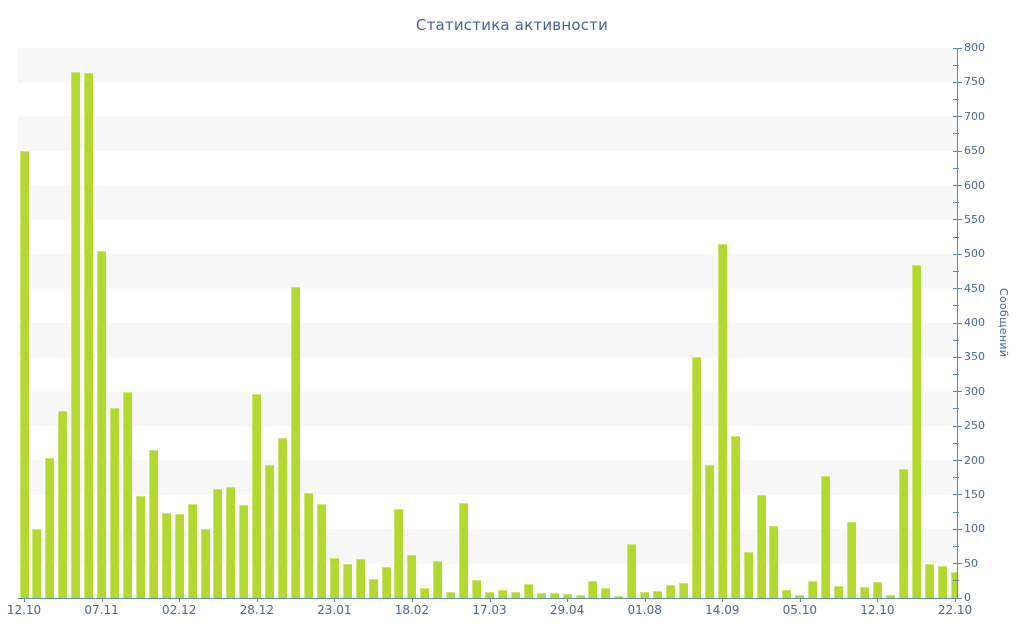  What do you see at coordinates (489, 610) in the screenshot?
I see `x-tick-label: 17.03` at bounding box center [489, 610].